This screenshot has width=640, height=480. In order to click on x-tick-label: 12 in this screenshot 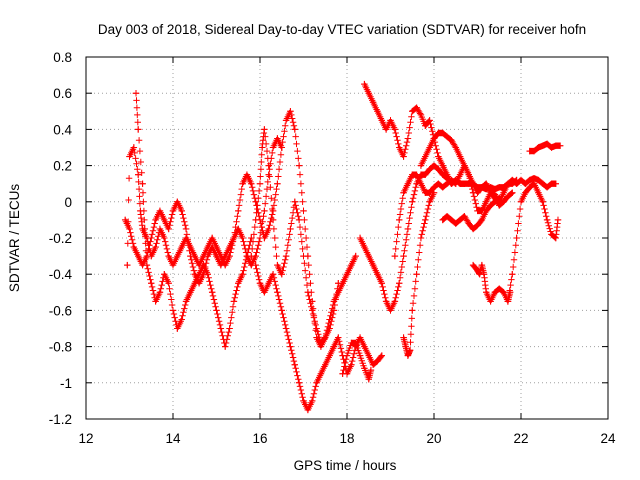, I will do `click(85, 438)`.